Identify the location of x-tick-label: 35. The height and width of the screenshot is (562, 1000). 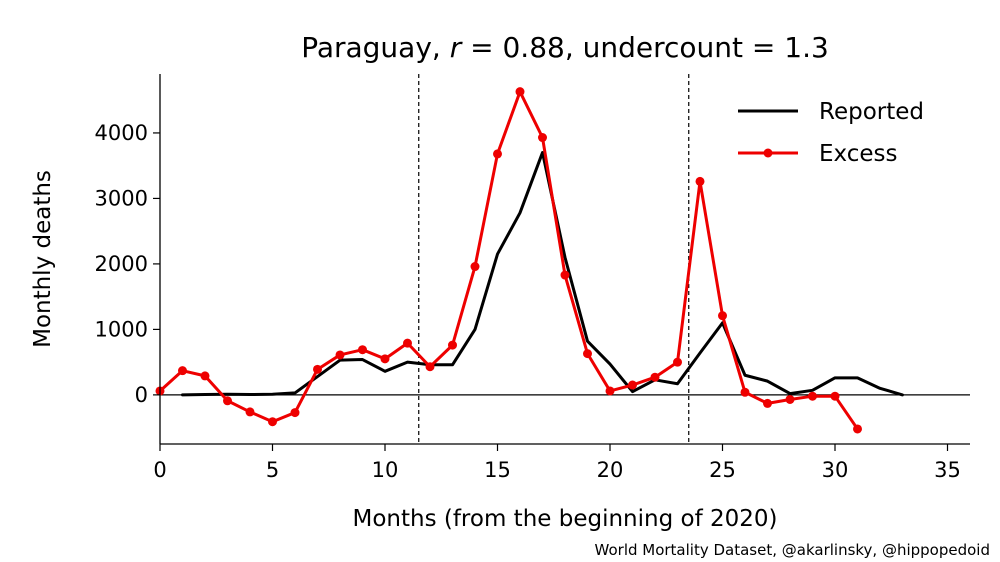
(947, 470).